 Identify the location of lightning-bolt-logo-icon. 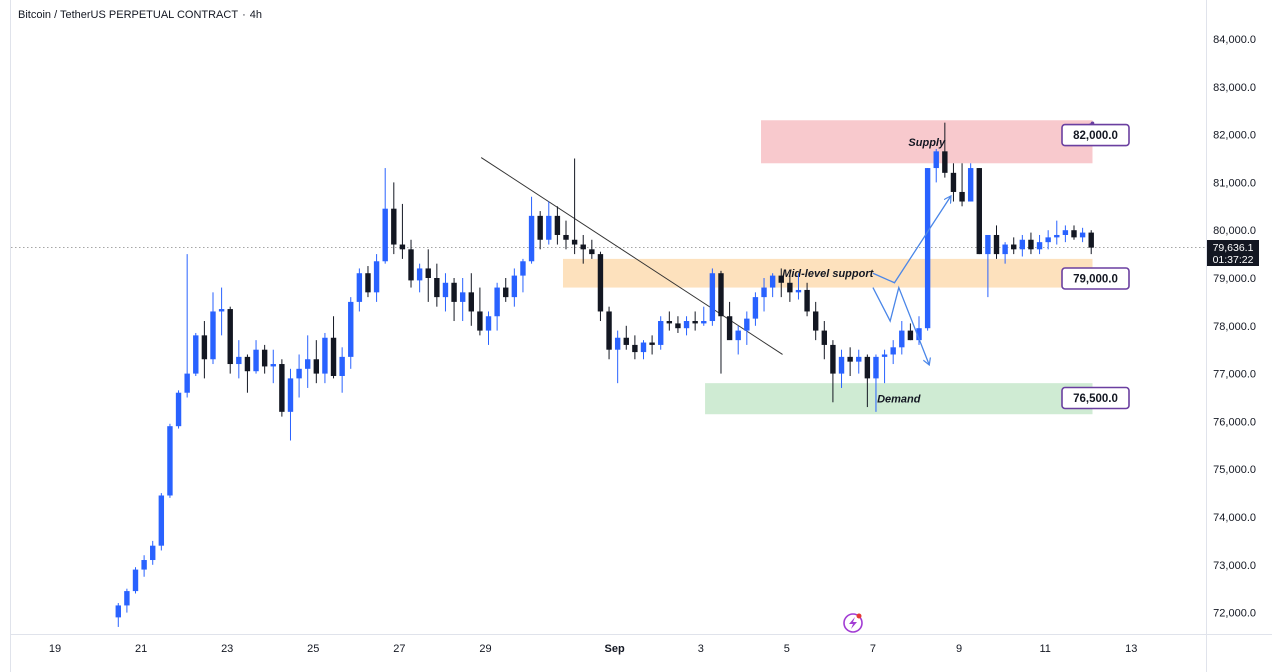
(853, 623).